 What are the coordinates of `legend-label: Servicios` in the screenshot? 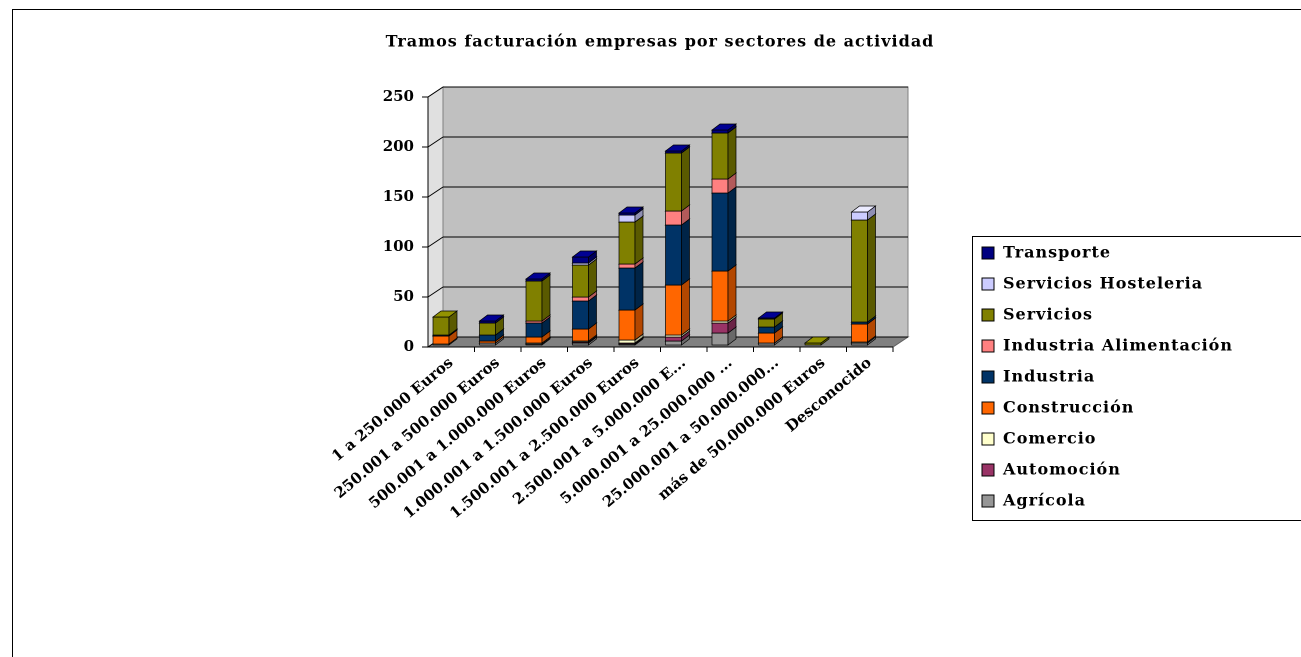 It's located at (1048, 314).